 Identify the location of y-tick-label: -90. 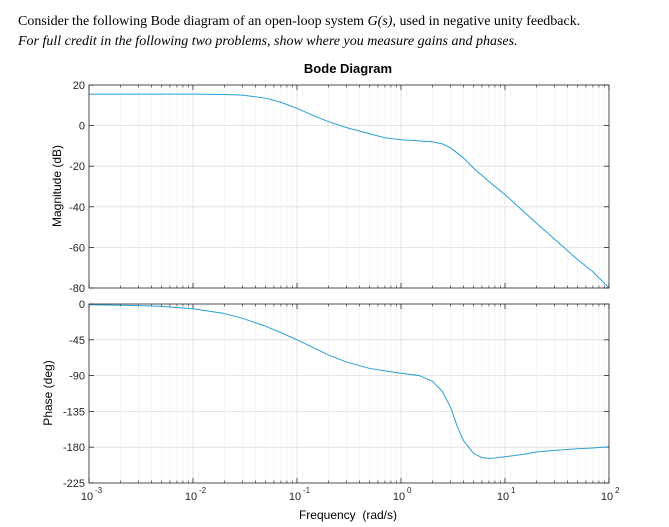
(77, 377).